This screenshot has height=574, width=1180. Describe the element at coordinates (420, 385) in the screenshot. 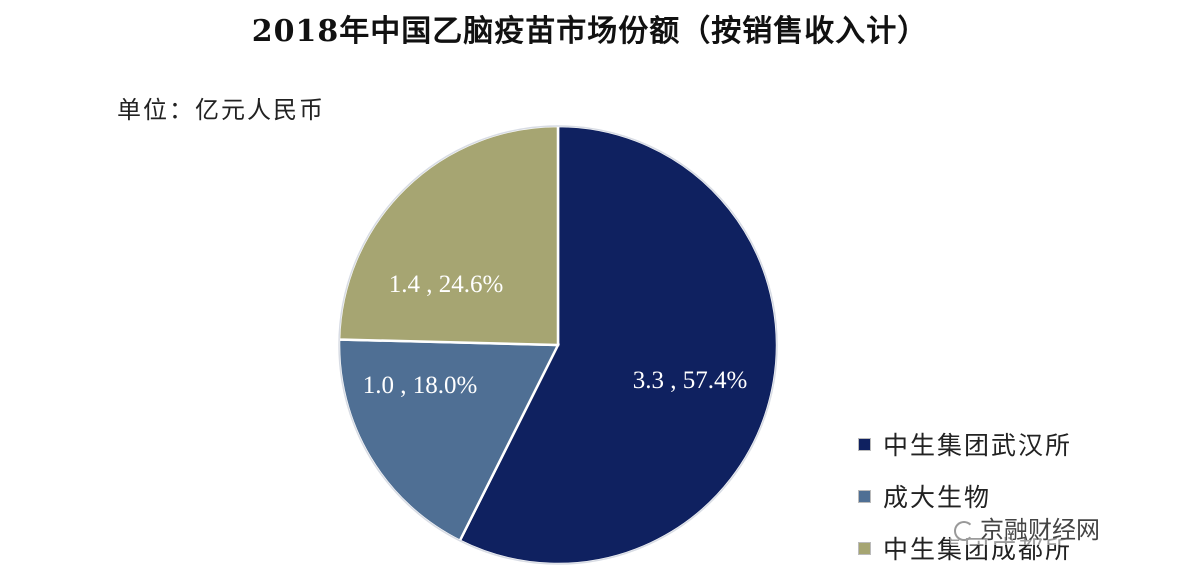

I see `slice-data-label: 1.0 , 18.0%` at that location.